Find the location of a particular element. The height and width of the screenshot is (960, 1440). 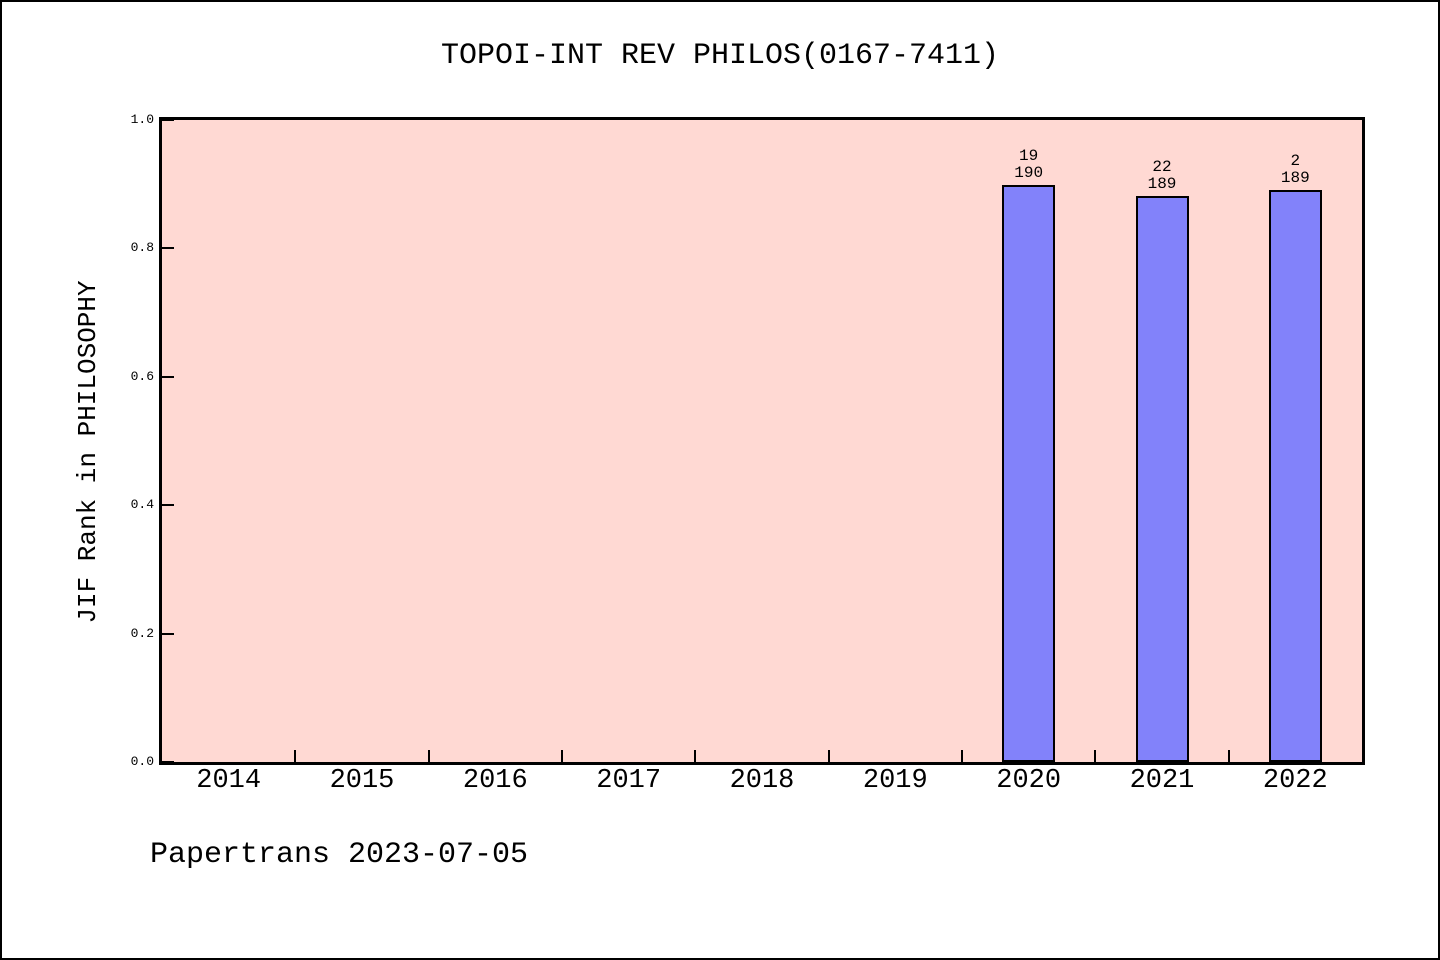

x-tick-label: 2020 is located at coordinates (1029, 781).